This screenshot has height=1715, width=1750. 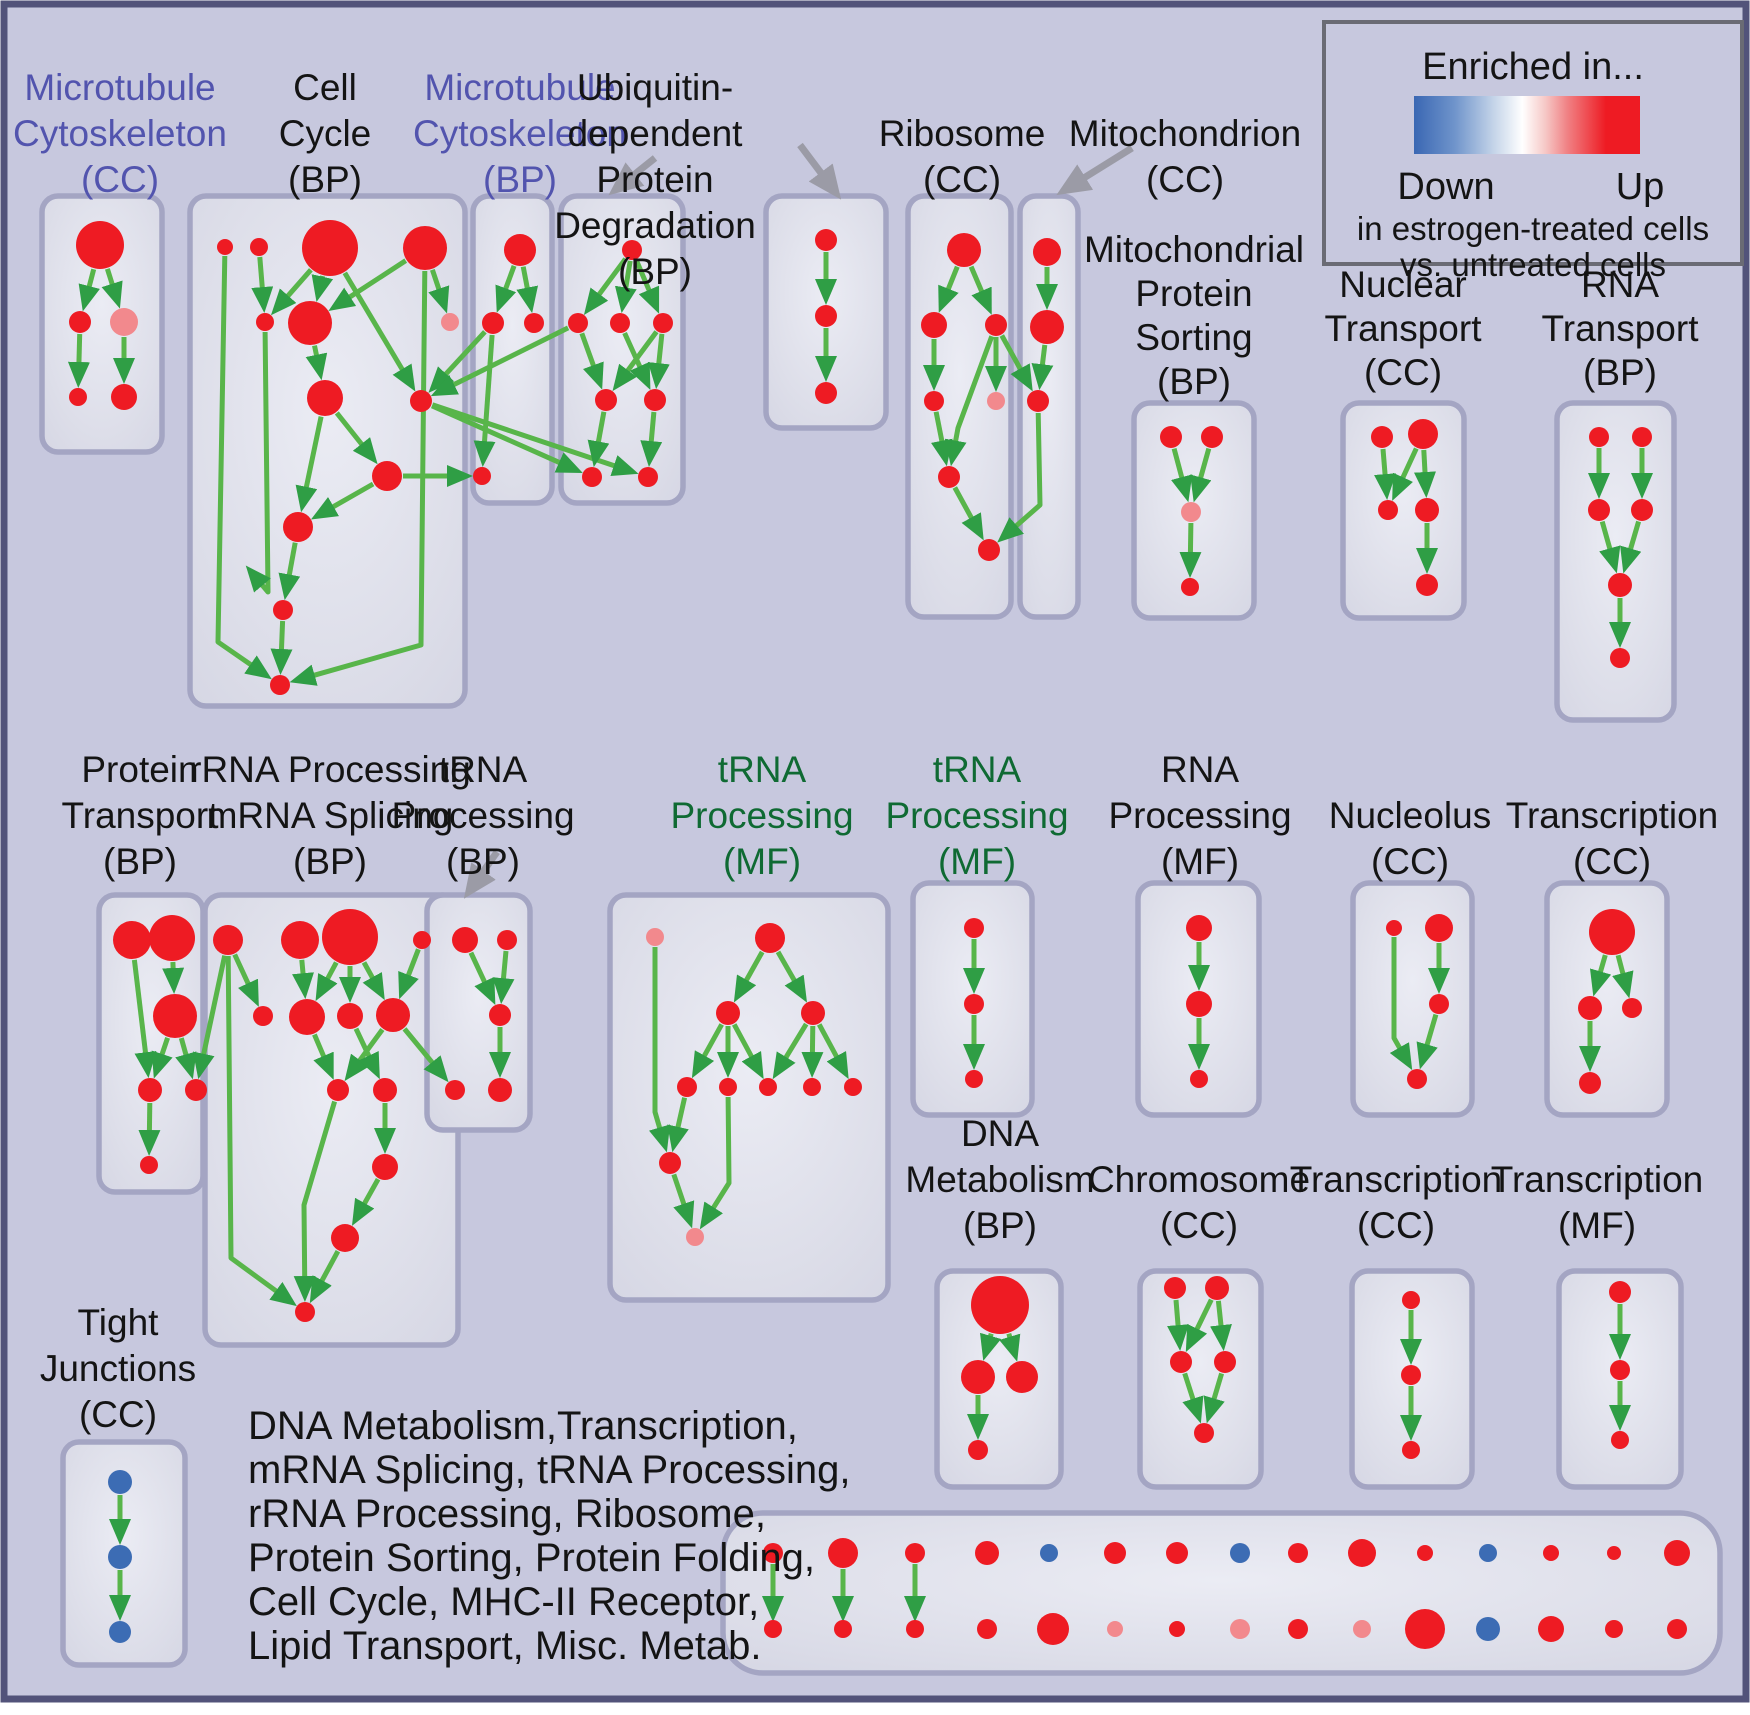 What do you see at coordinates (1199, 1079) in the screenshot?
I see `go-term-node-P3` at bounding box center [1199, 1079].